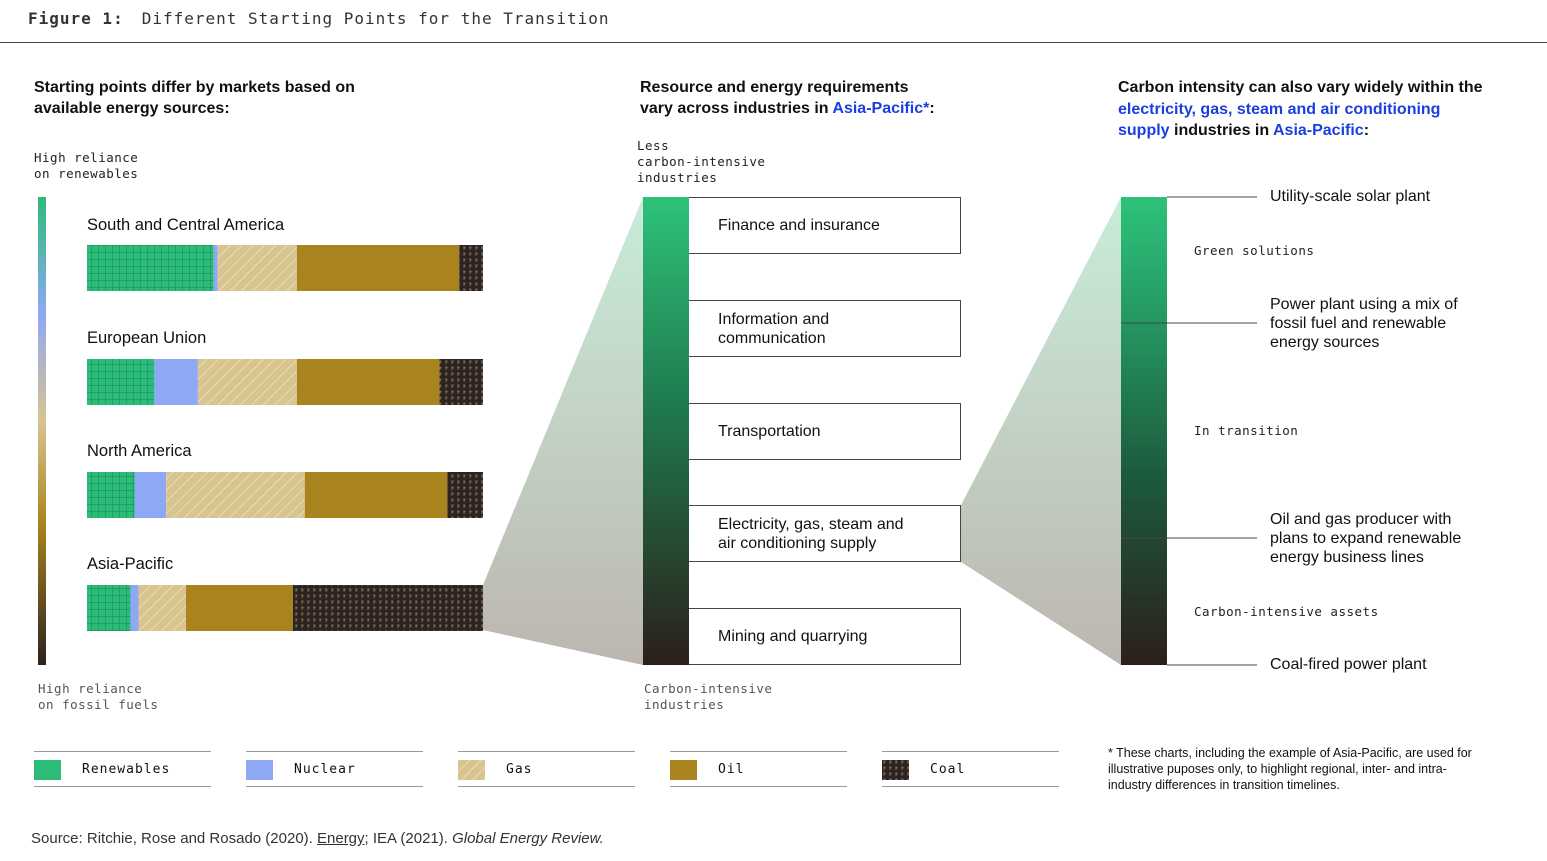  What do you see at coordinates (1348, 664) in the screenshot?
I see `example-label: Coal-fired power plant` at bounding box center [1348, 664].